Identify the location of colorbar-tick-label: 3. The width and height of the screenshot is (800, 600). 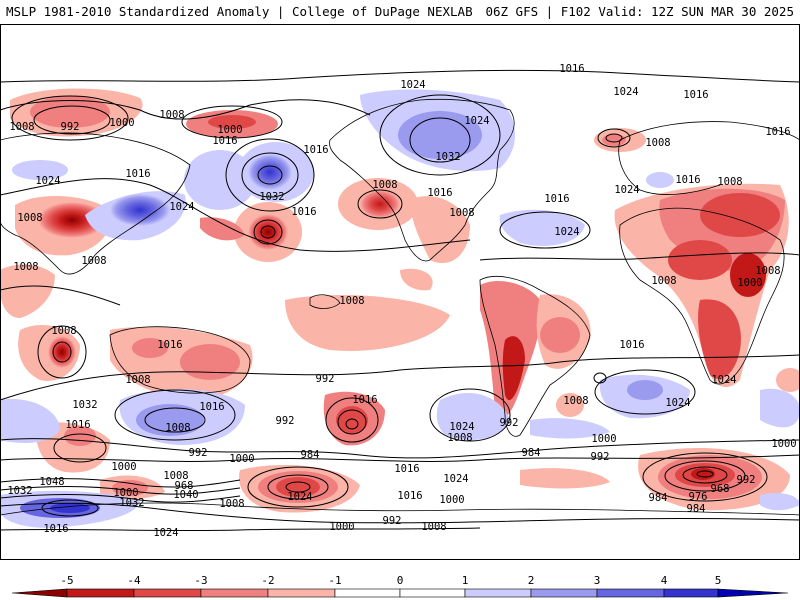
(597, 580).